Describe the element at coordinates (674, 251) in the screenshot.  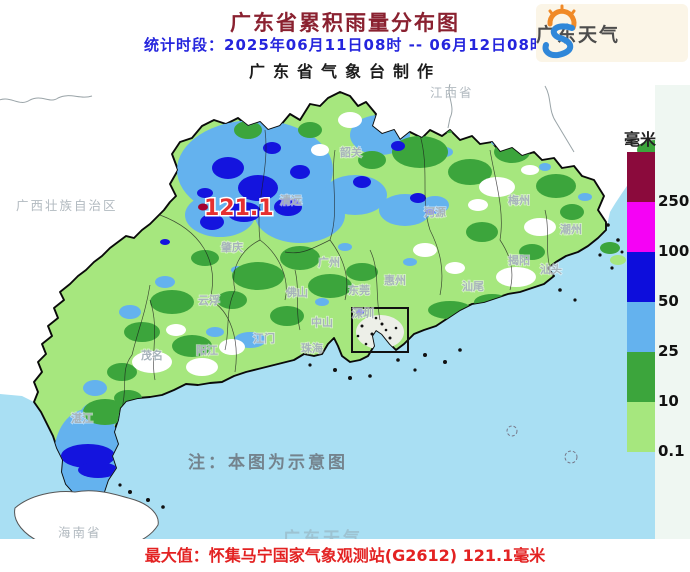
I see `legend-threshold-label: 100` at that location.